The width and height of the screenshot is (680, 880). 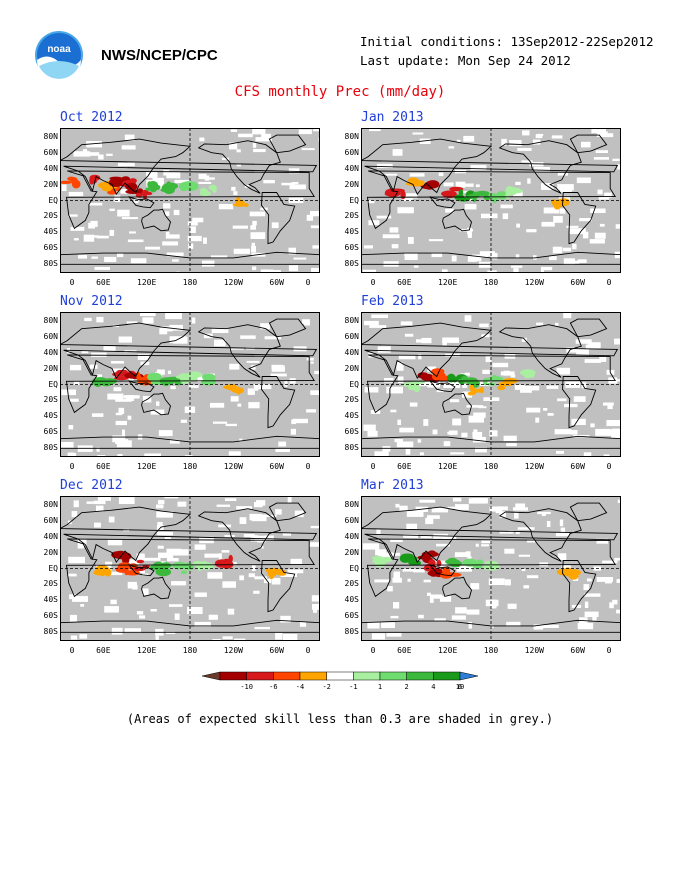 I want to click on colorbar-label: 4, so click(x=433, y=687).